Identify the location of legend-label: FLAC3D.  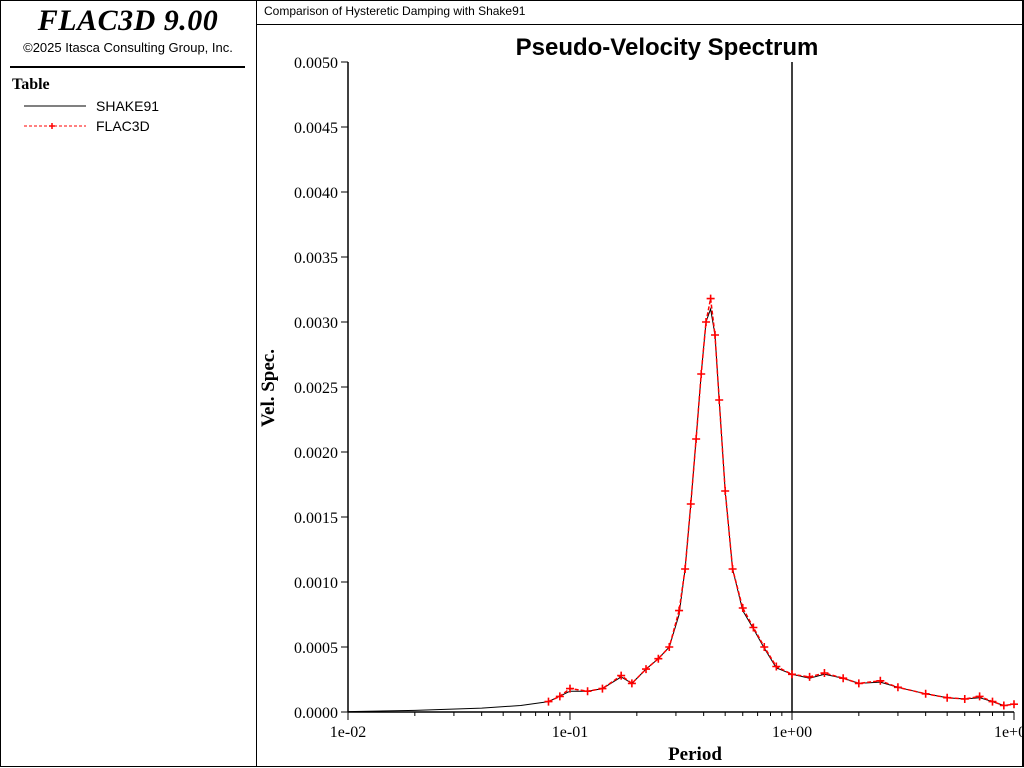
(123, 126).